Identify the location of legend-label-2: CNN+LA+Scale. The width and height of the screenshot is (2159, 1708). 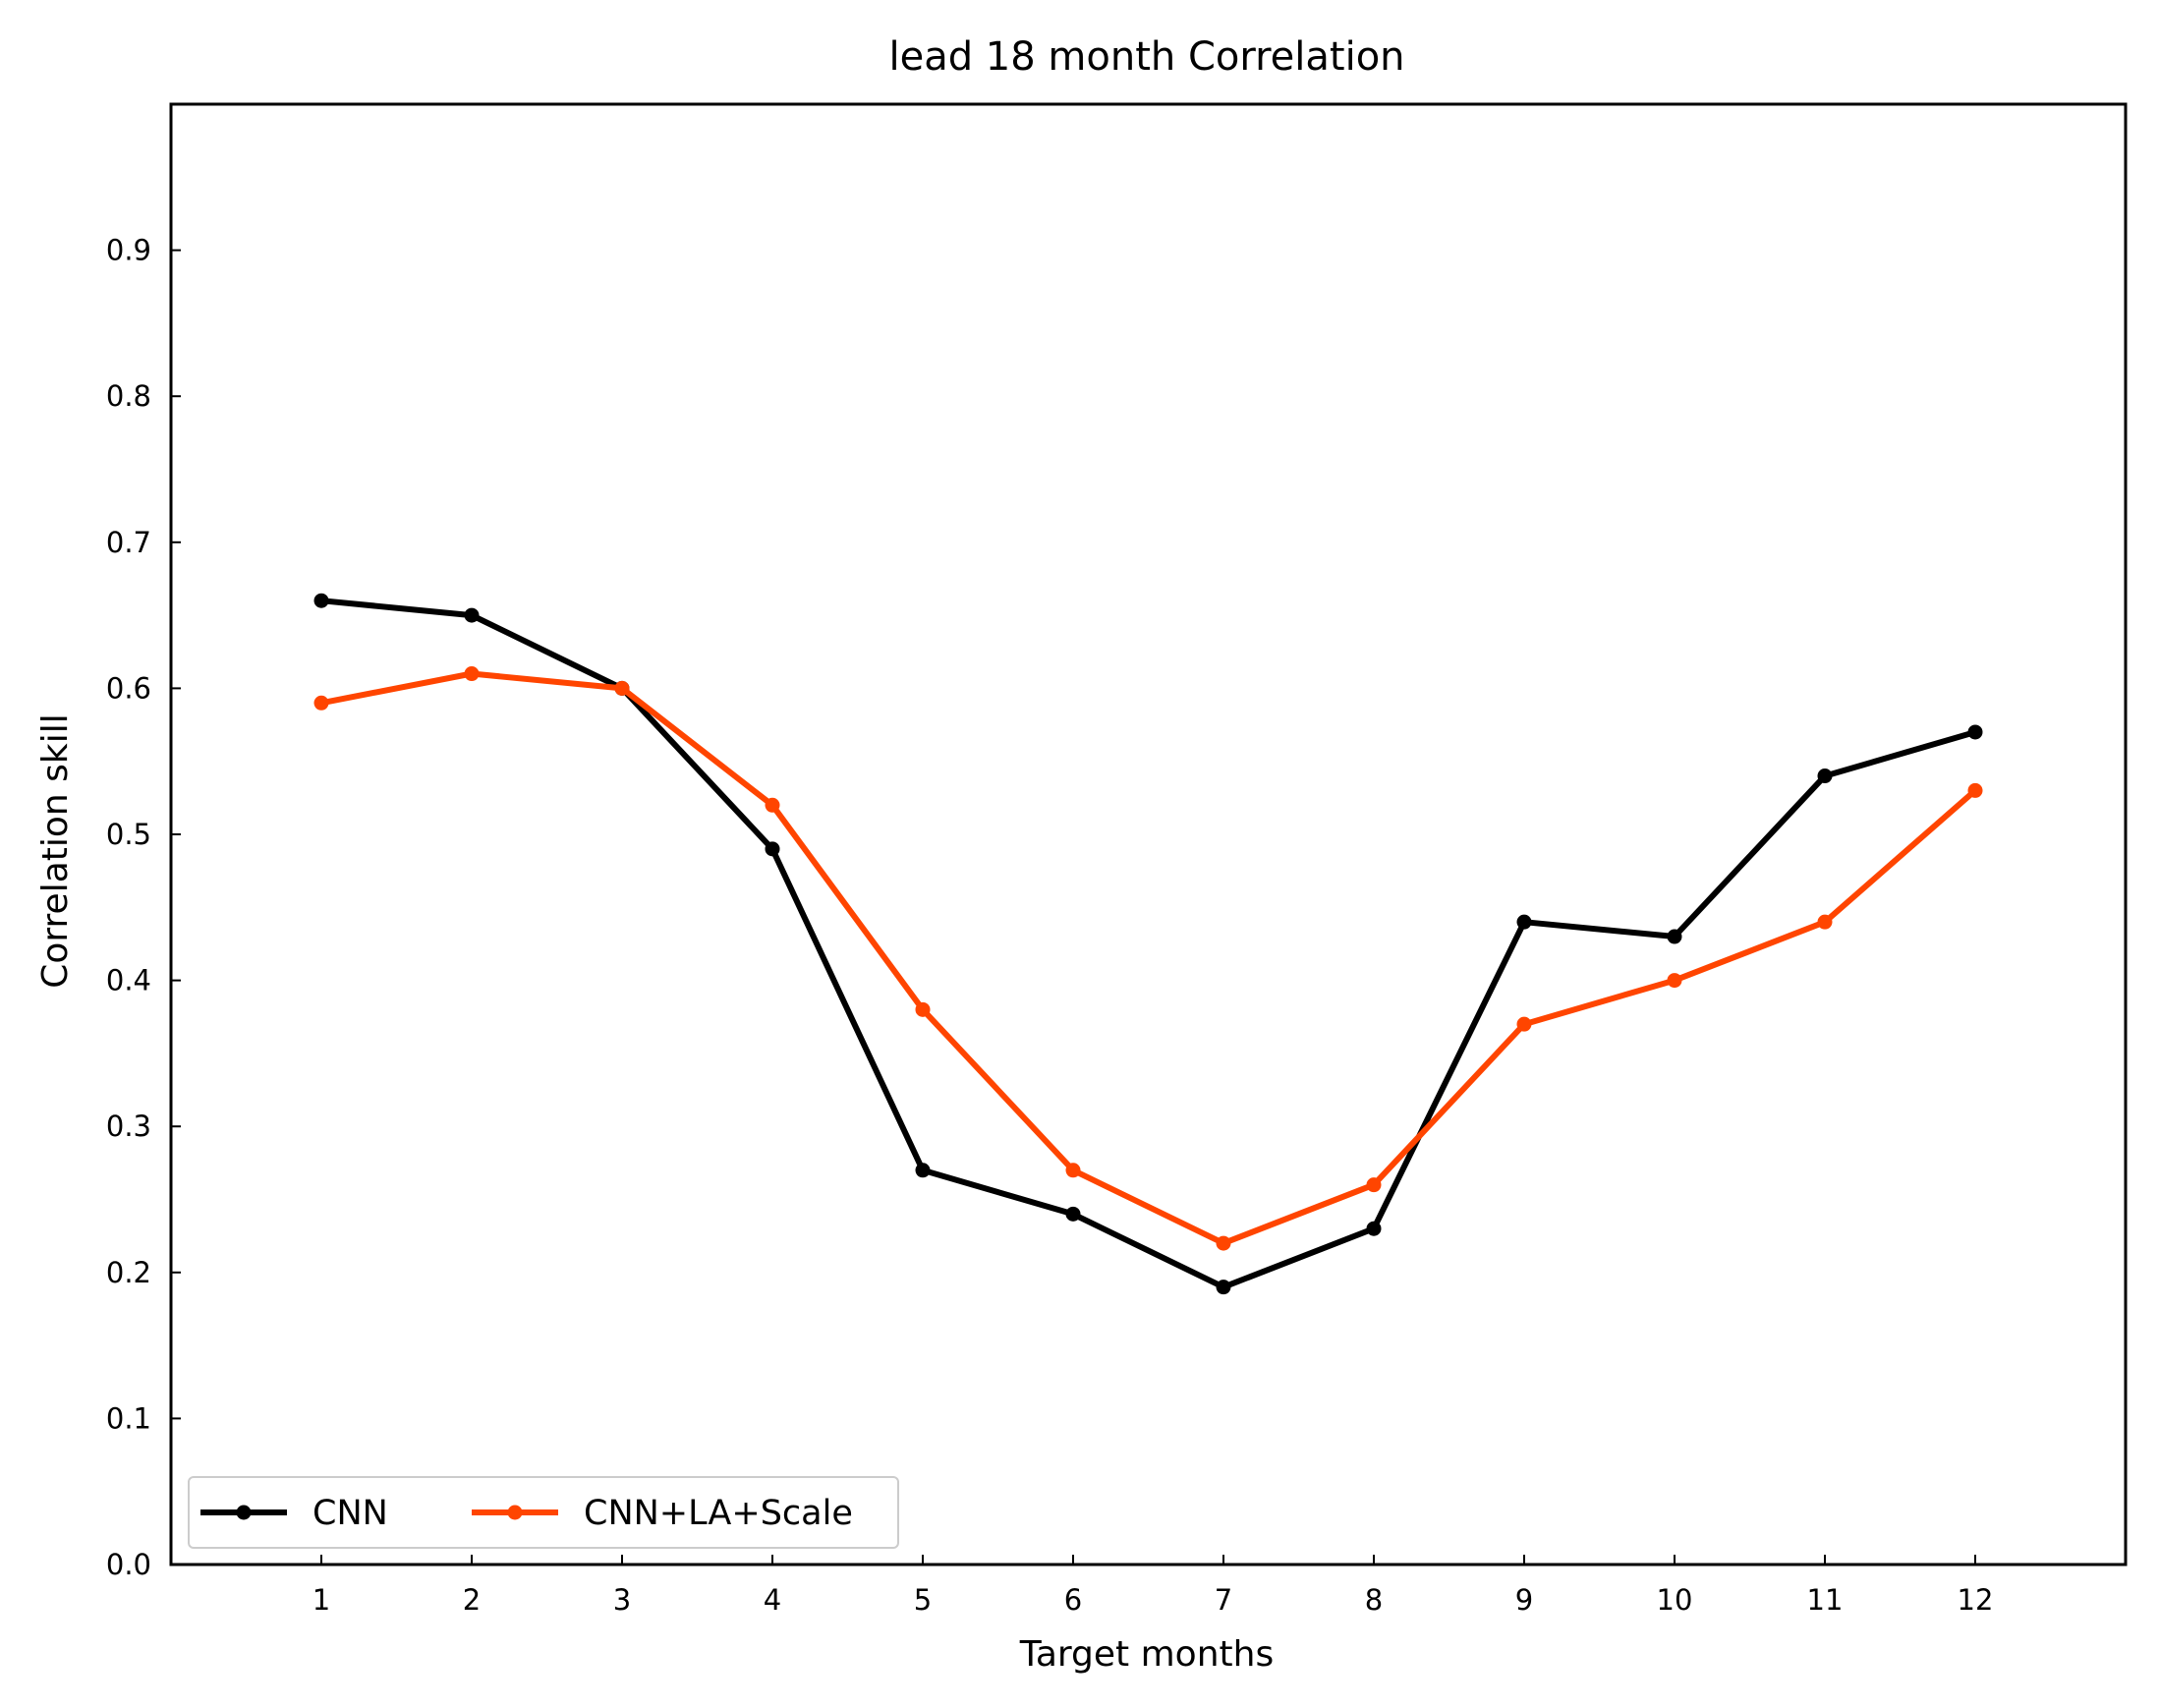
(718, 1513).